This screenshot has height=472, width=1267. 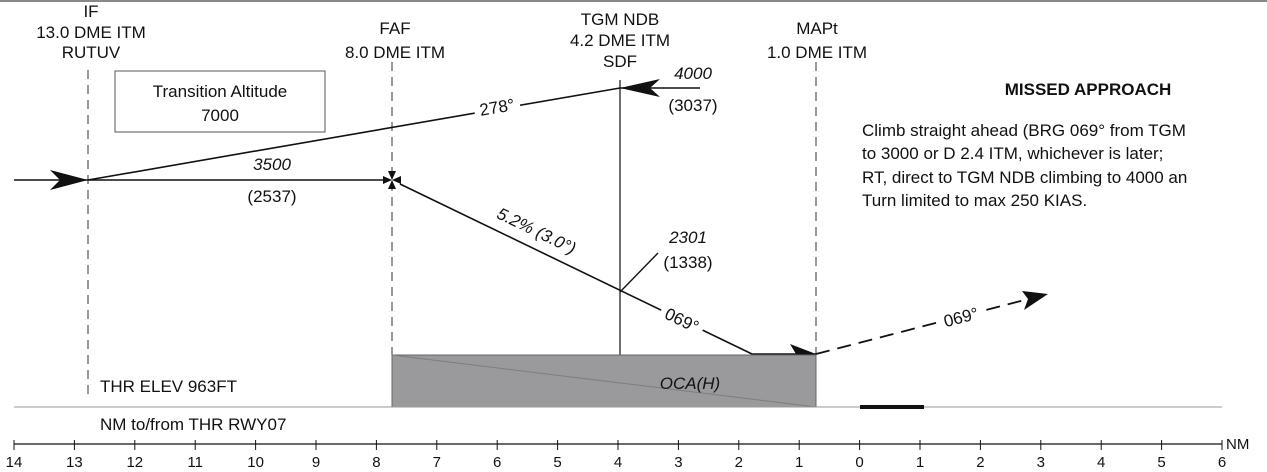 I want to click on track-069-mask, so click(x=682, y=320).